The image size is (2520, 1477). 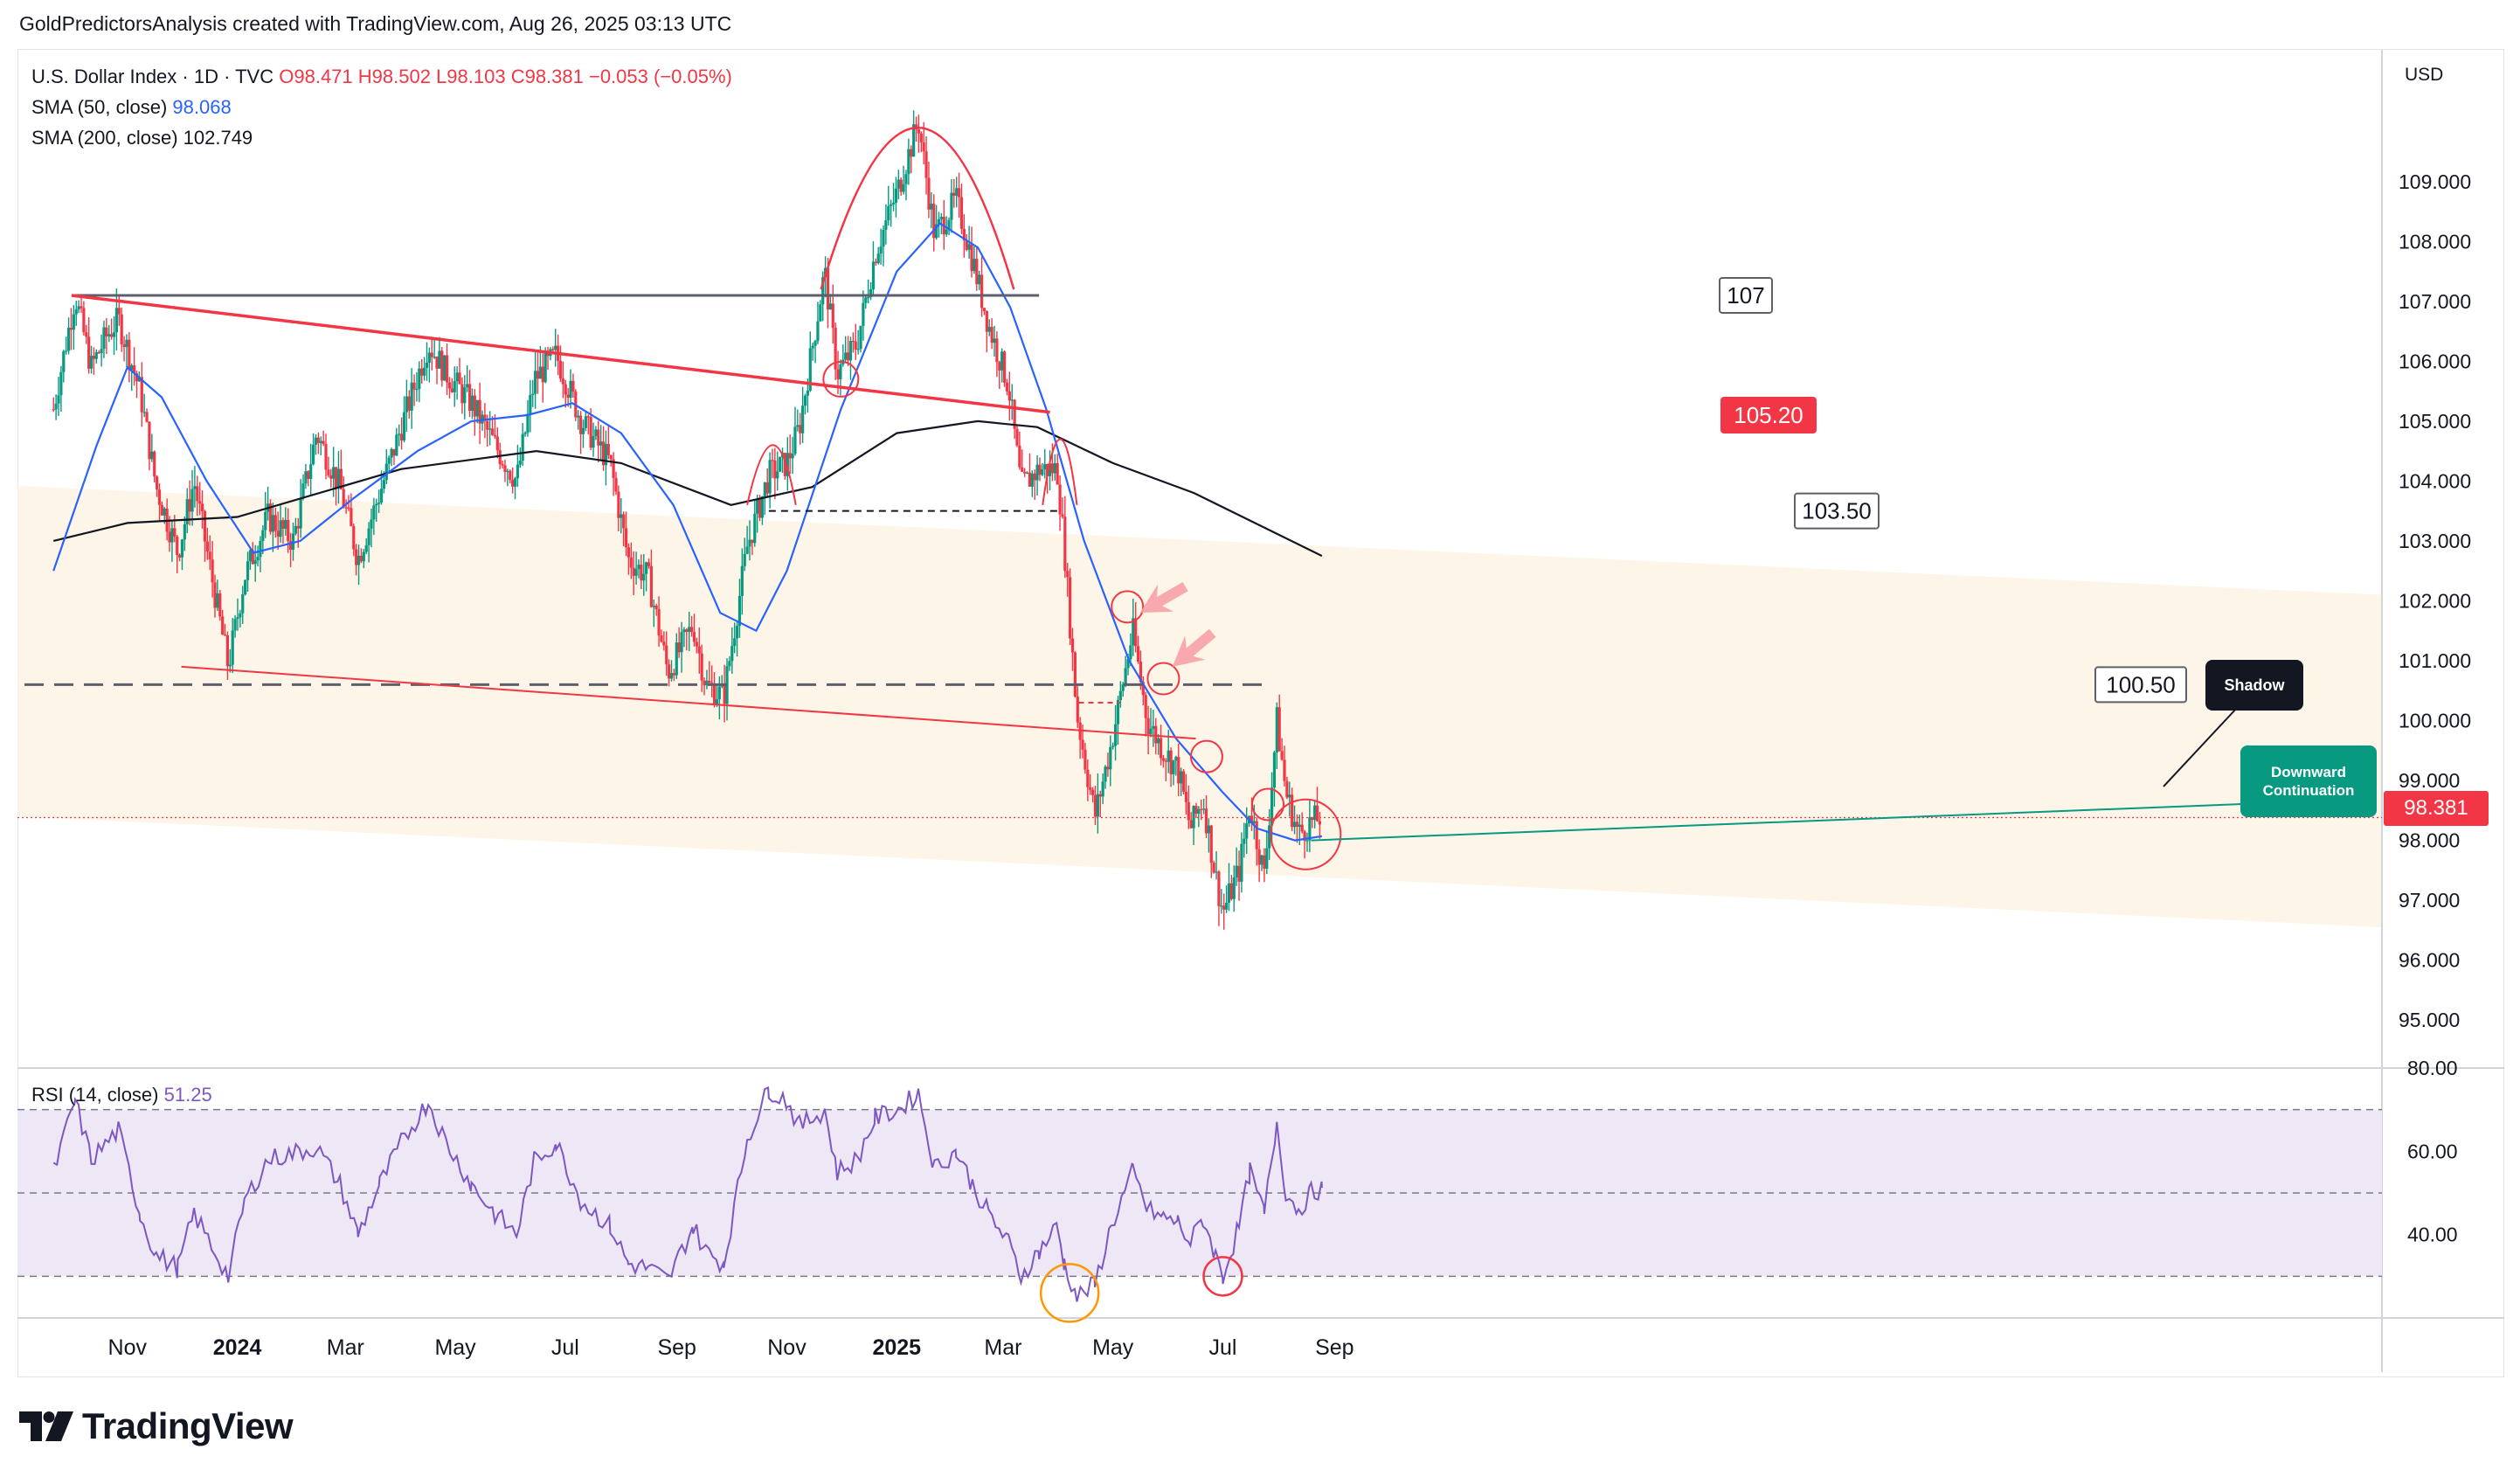 I want to click on tradingview-logo: TradingView, so click(x=156, y=1426).